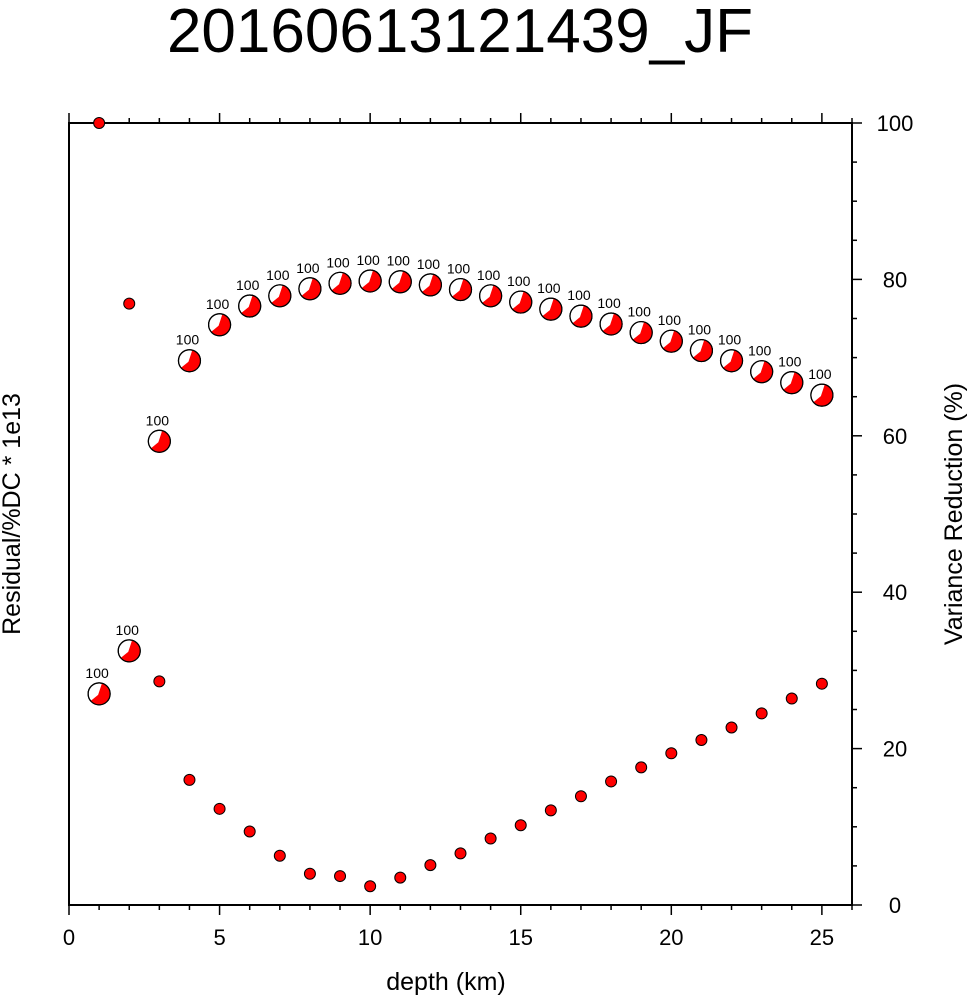 The image size is (971, 1000). Describe the element at coordinates (822, 937) in the screenshot. I see `x-tick-label: 25` at that location.